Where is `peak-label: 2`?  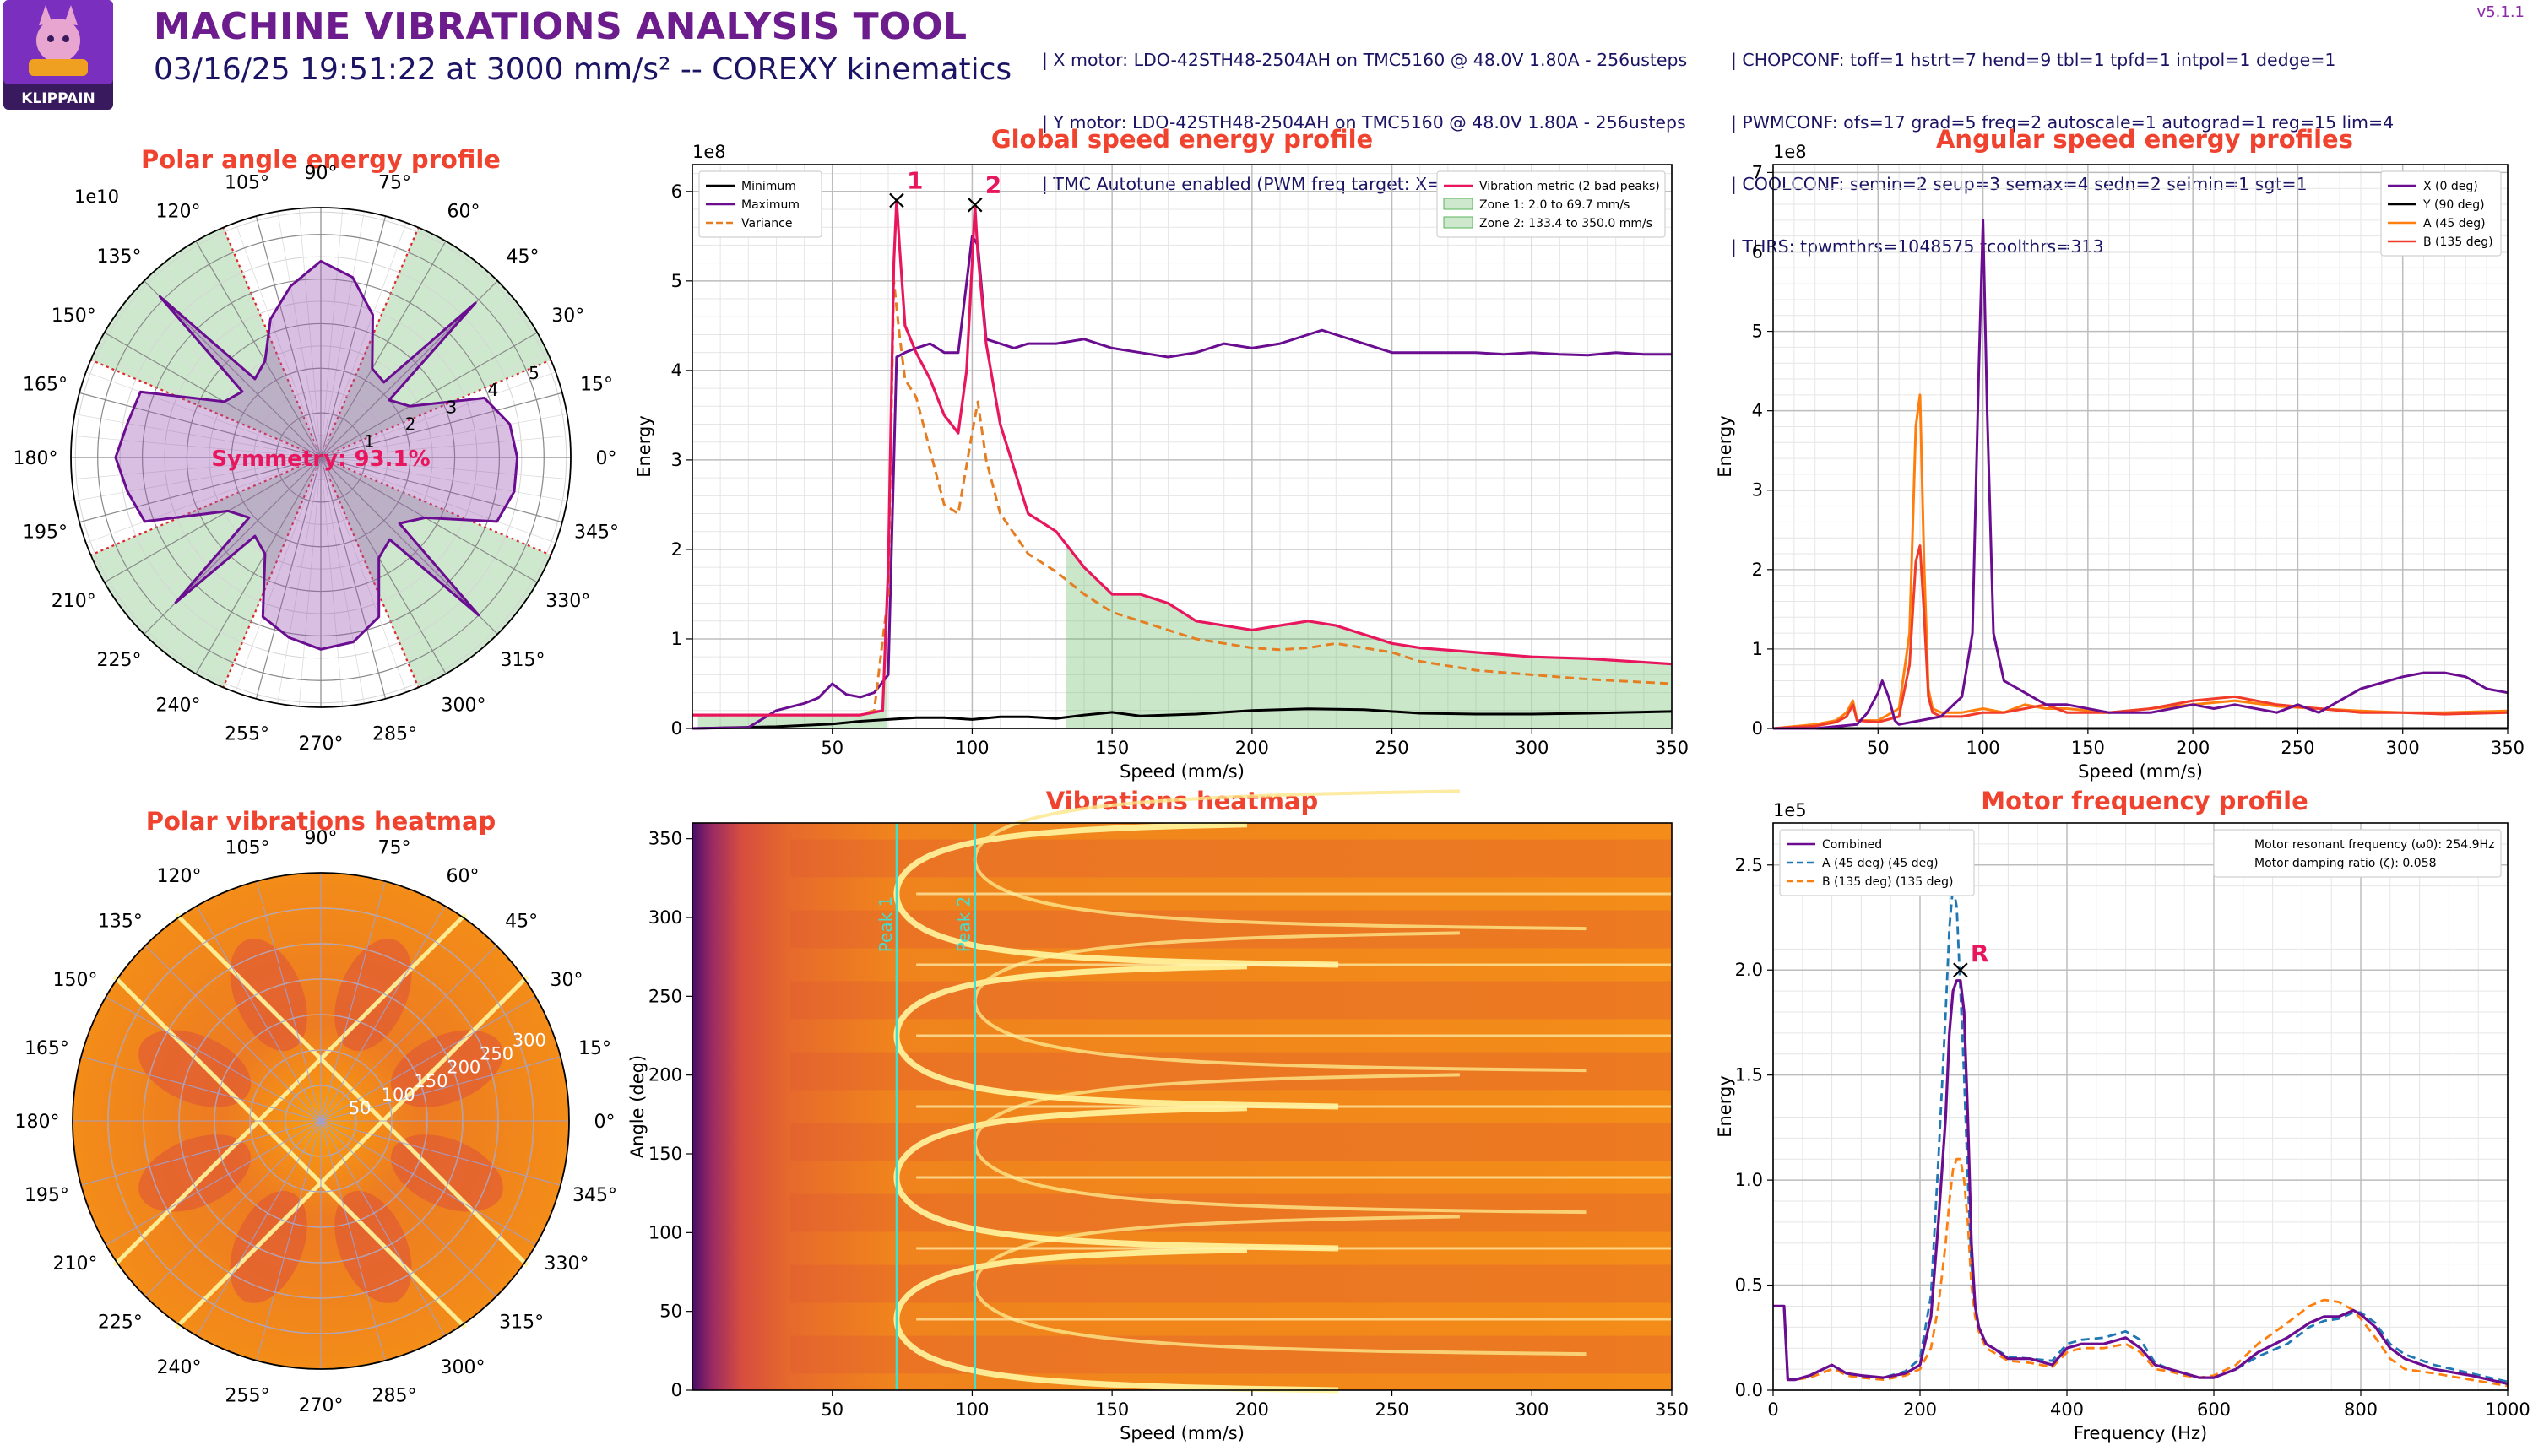 peak-label: 2 is located at coordinates (993, 185).